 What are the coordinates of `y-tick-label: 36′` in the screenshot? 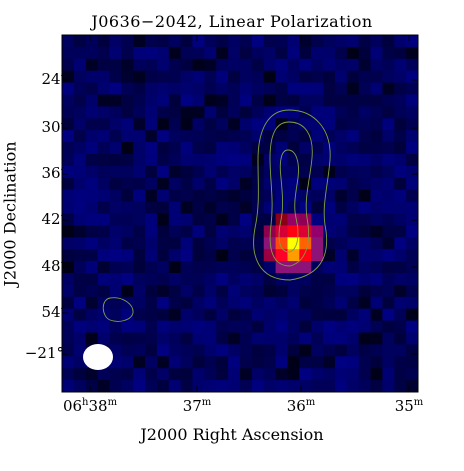 It's located at (53, 173).